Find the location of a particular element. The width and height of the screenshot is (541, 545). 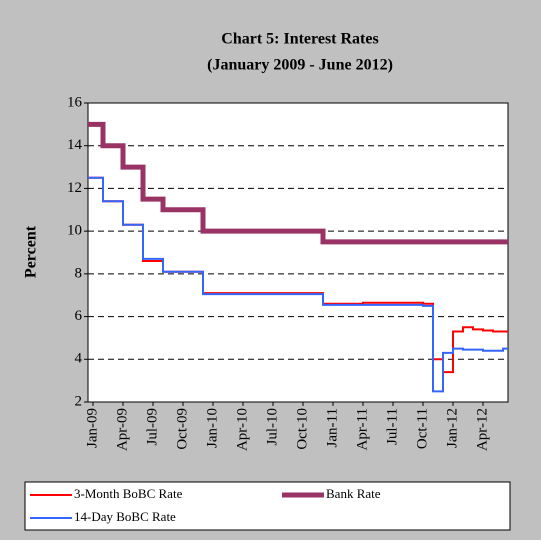

legend-label: 3-Month BoBC Rate is located at coordinates (128, 493).